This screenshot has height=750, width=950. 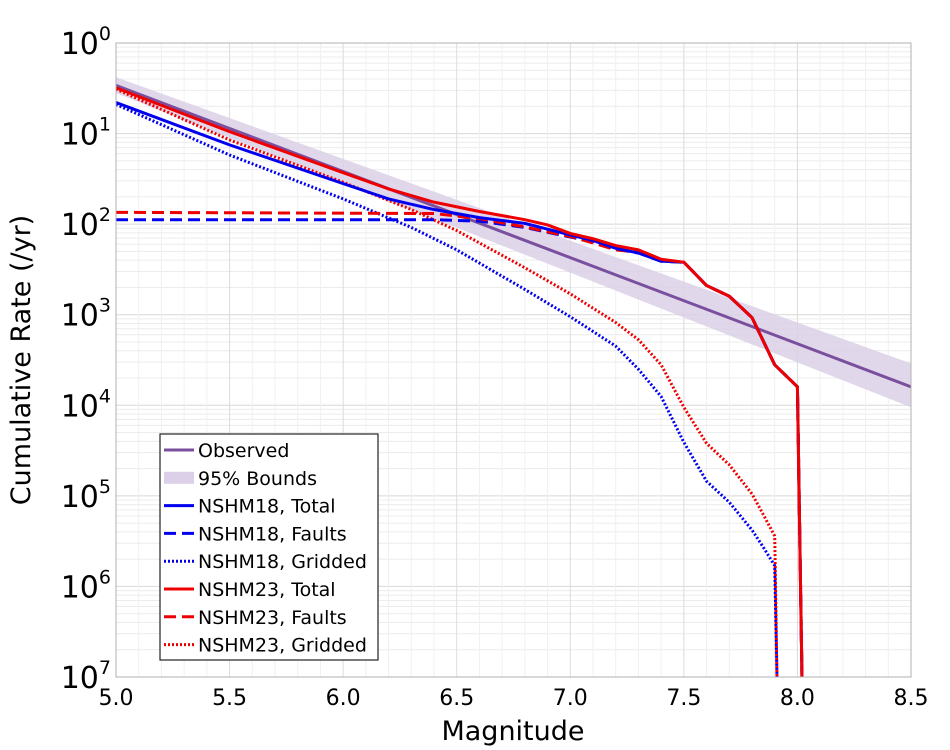 What do you see at coordinates (86, 585) in the screenshot?
I see `y-tick-label: 10⁶` at bounding box center [86, 585].